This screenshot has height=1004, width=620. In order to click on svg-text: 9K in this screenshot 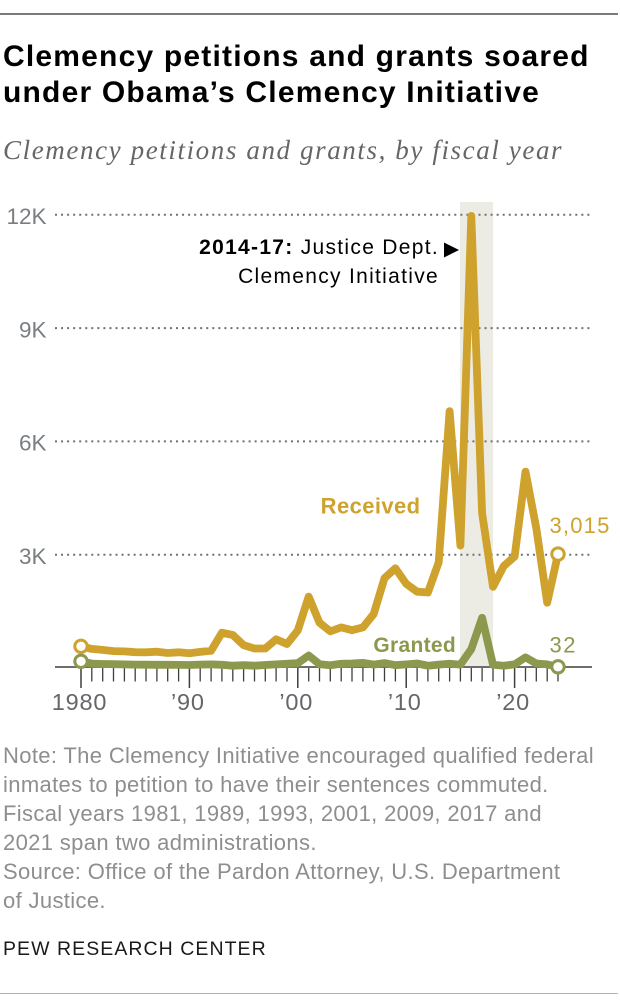, I will do `click(33, 329)`.